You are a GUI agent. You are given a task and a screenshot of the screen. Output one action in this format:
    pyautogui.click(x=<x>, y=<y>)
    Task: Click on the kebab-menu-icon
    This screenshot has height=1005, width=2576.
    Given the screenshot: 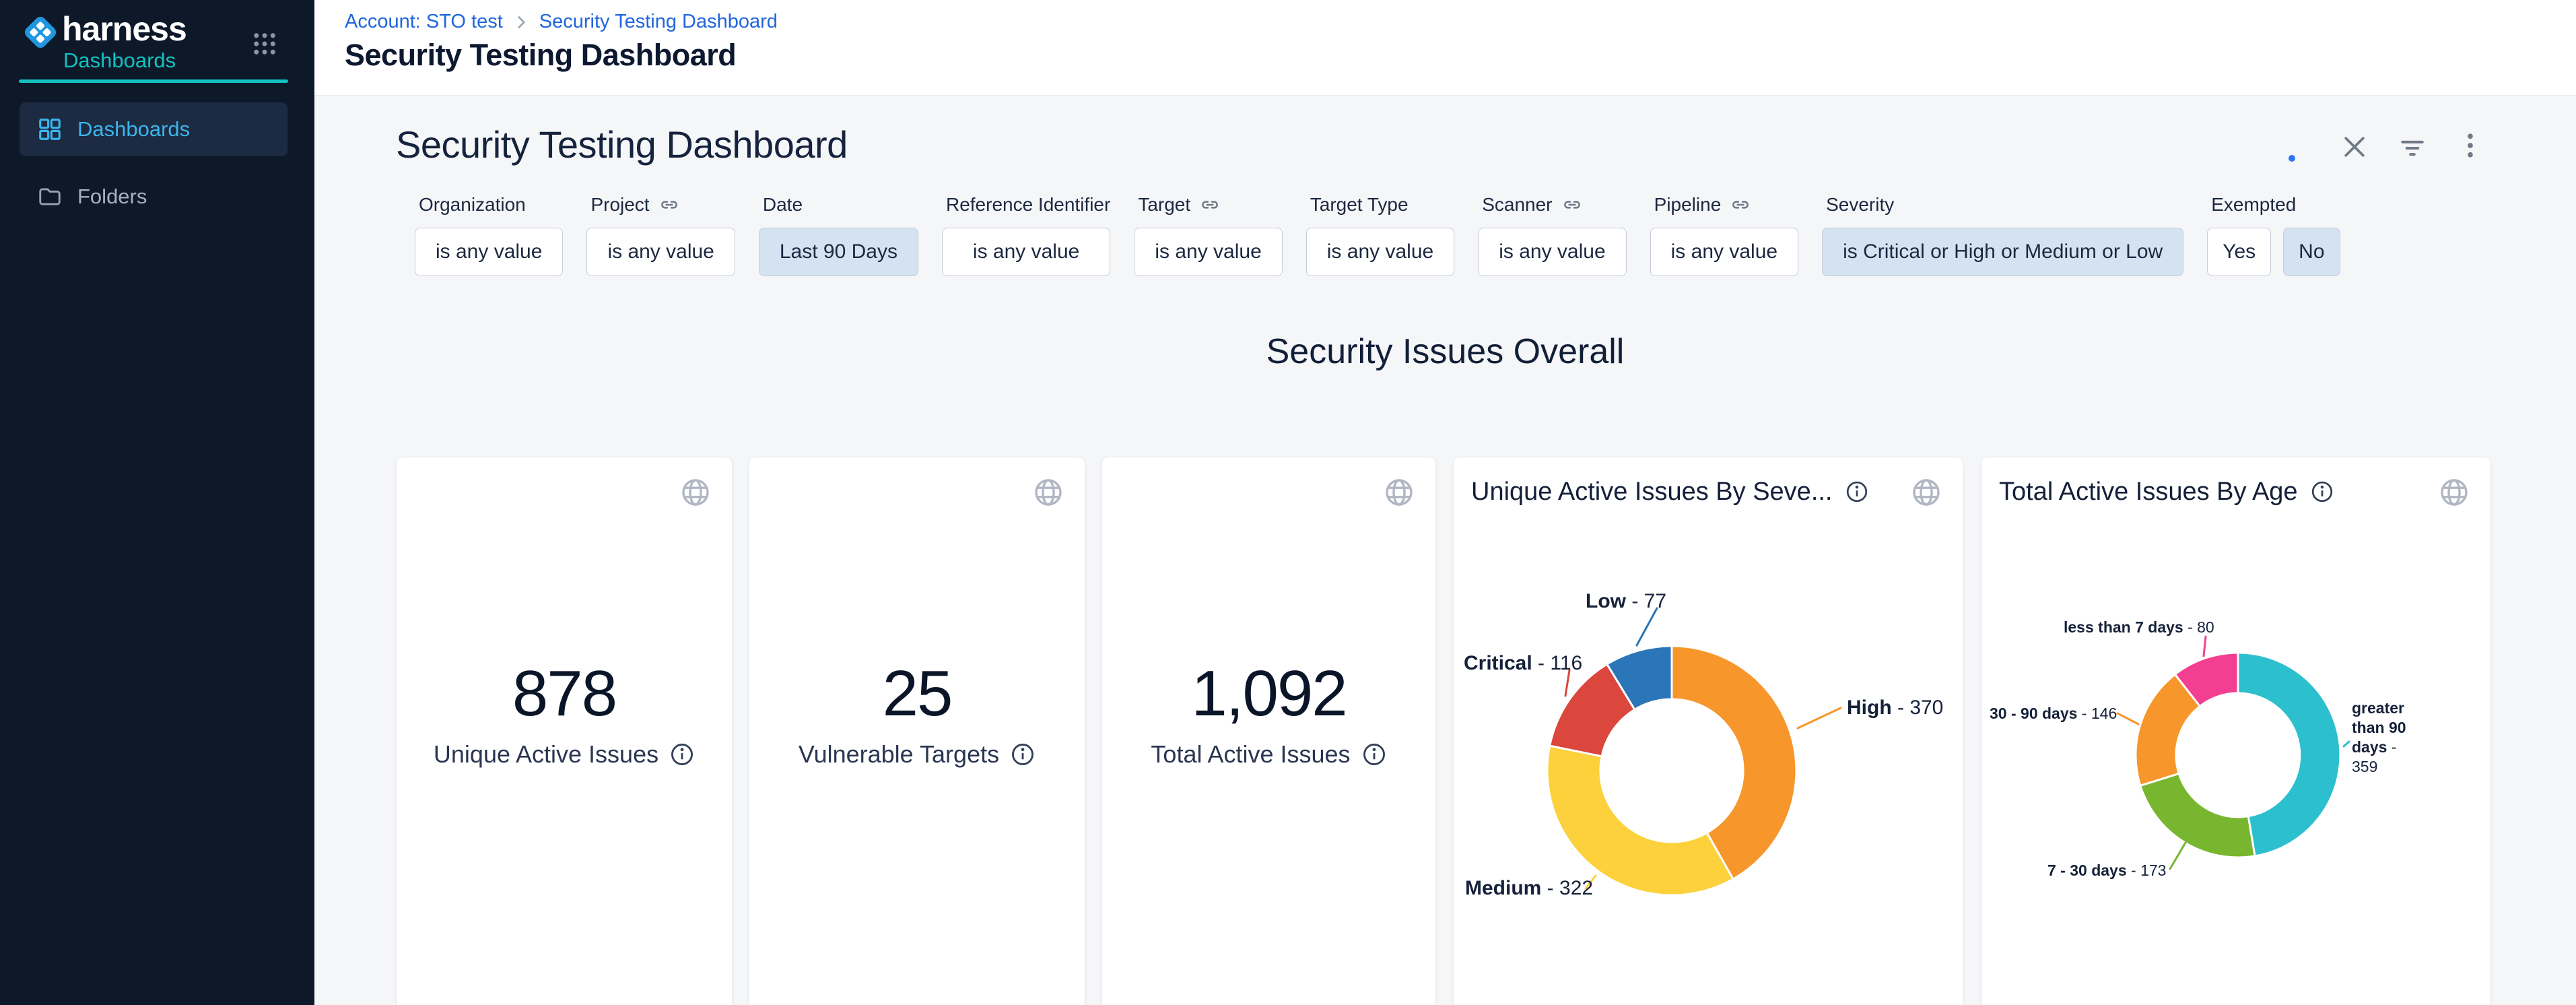 What is the action you would take?
    pyautogui.click(x=2470, y=145)
    